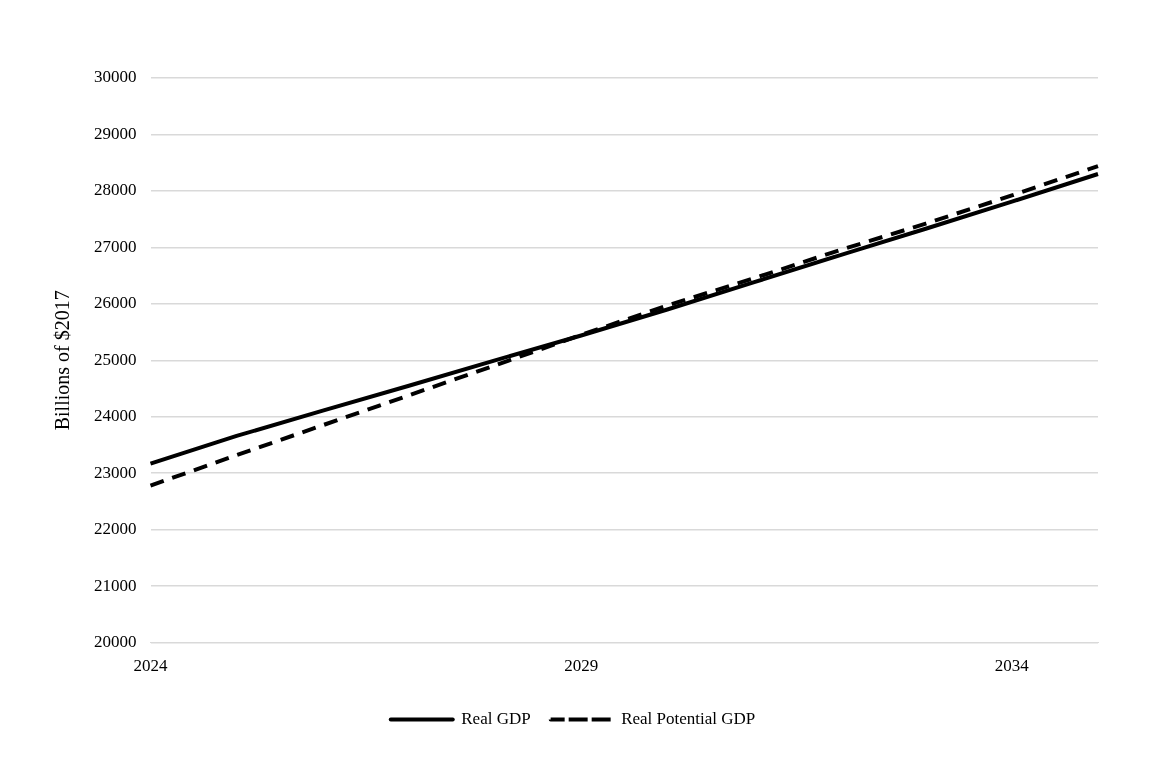 The height and width of the screenshot is (759, 1168). What do you see at coordinates (115, 585) in the screenshot?
I see `y-tick-label: 21000` at bounding box center [115, 585].